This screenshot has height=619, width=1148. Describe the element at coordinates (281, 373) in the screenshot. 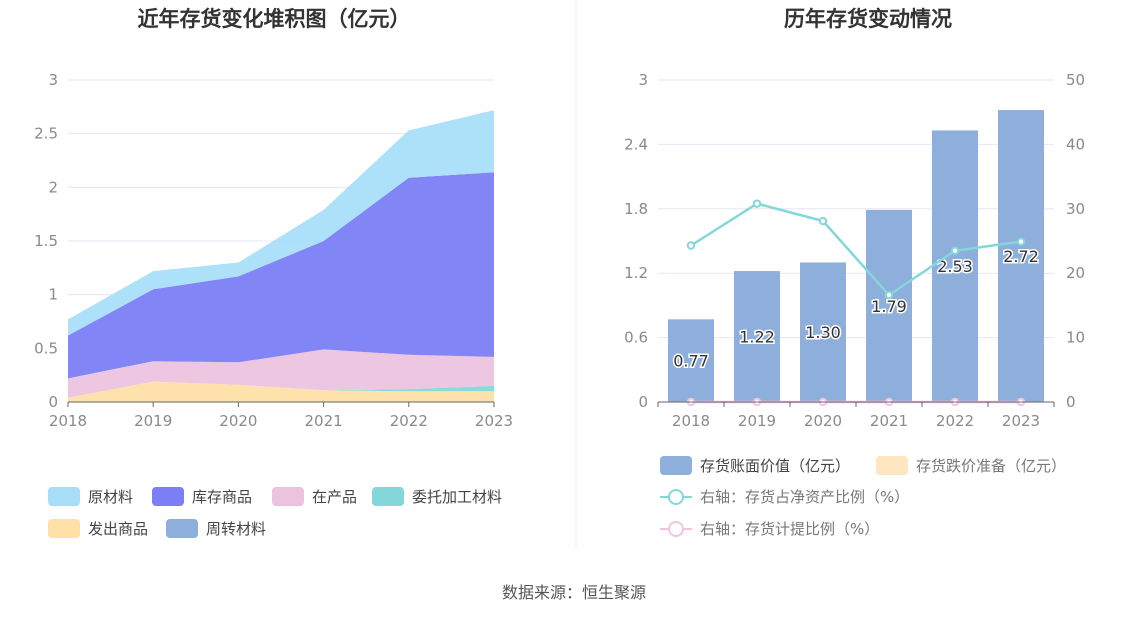

I see `area-wip` at that location.